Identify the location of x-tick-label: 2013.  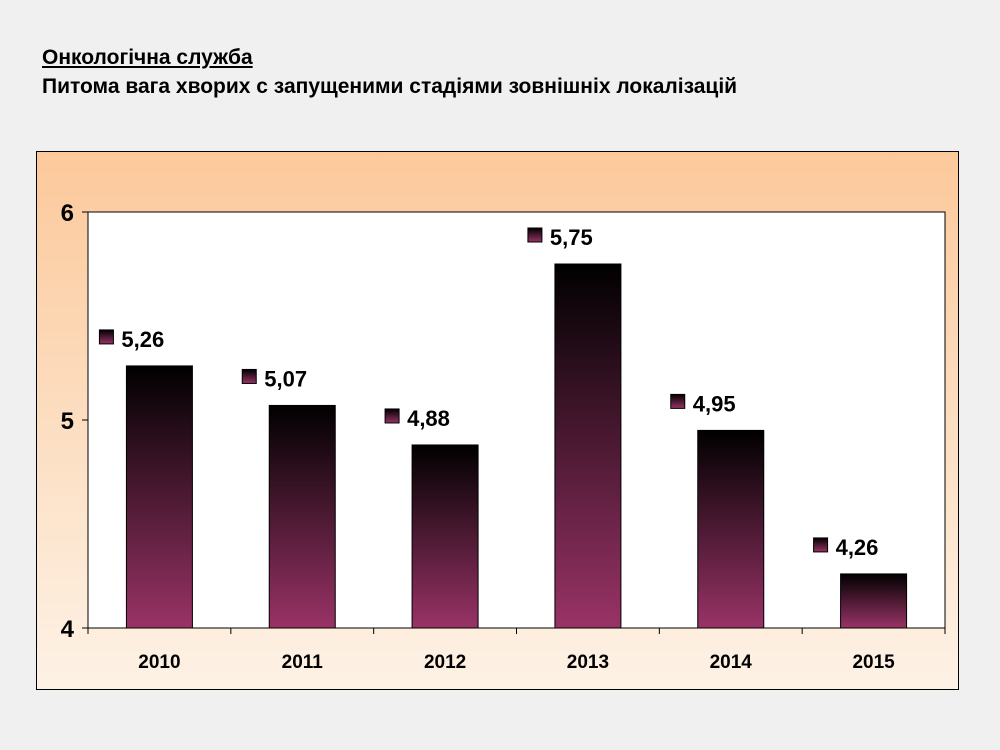
(588, 662).